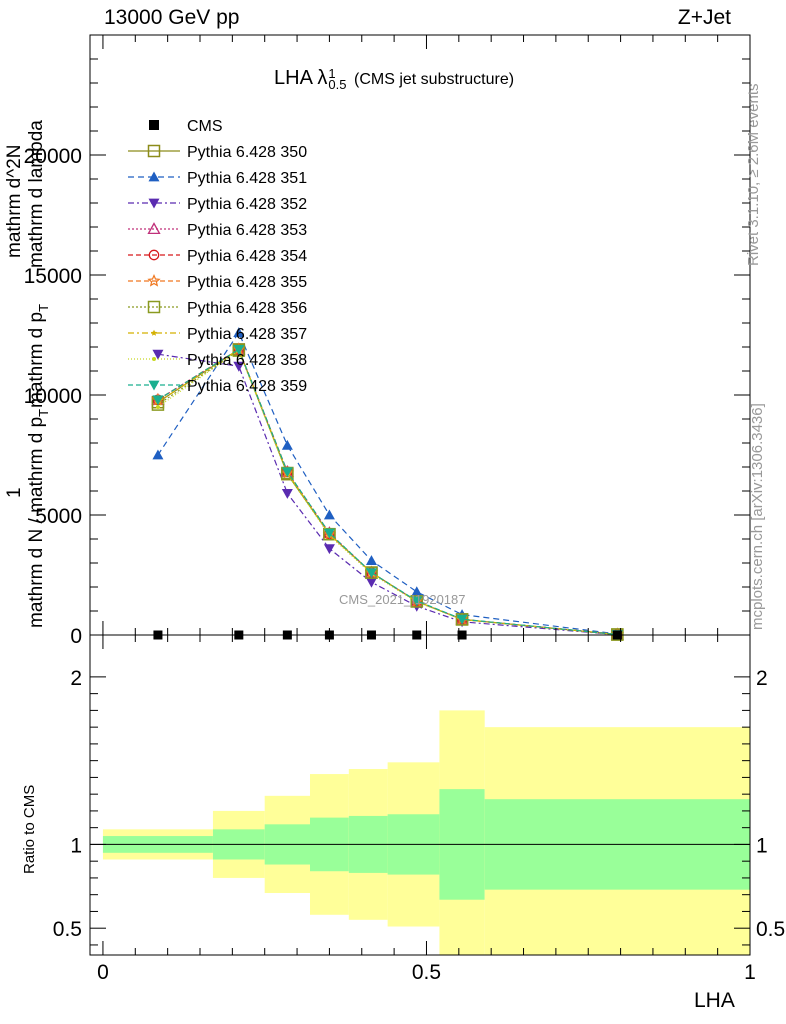  What do you see at coordinates (762, 678) in the screenshot?
I see `ratio-y-tick-label-right-2: 2` at bounding box center [762, 678].